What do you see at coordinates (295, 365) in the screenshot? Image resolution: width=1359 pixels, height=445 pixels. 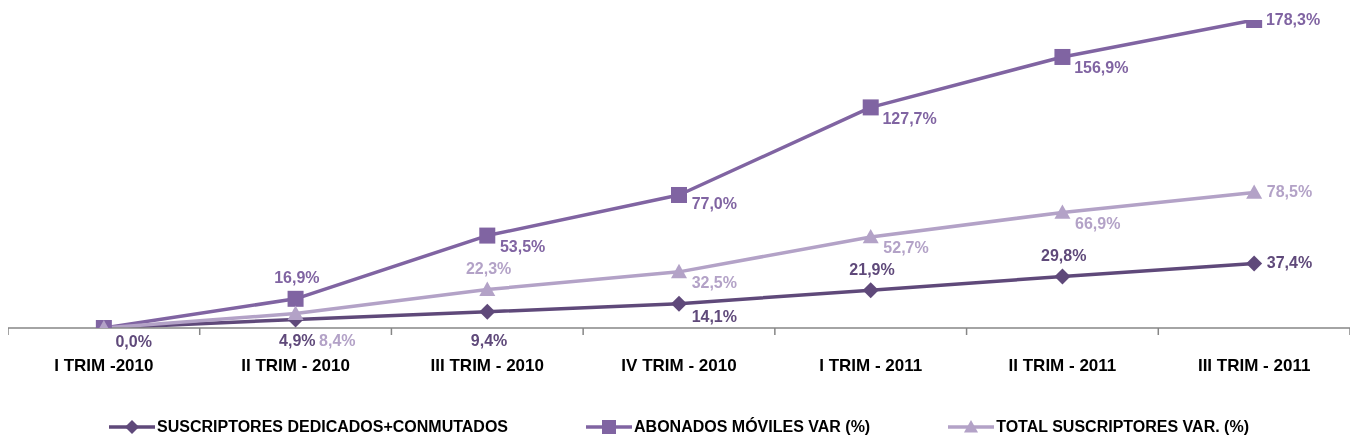 I see `x-tick-label: II TRIM - 2010` at bounding box center [295, 365].